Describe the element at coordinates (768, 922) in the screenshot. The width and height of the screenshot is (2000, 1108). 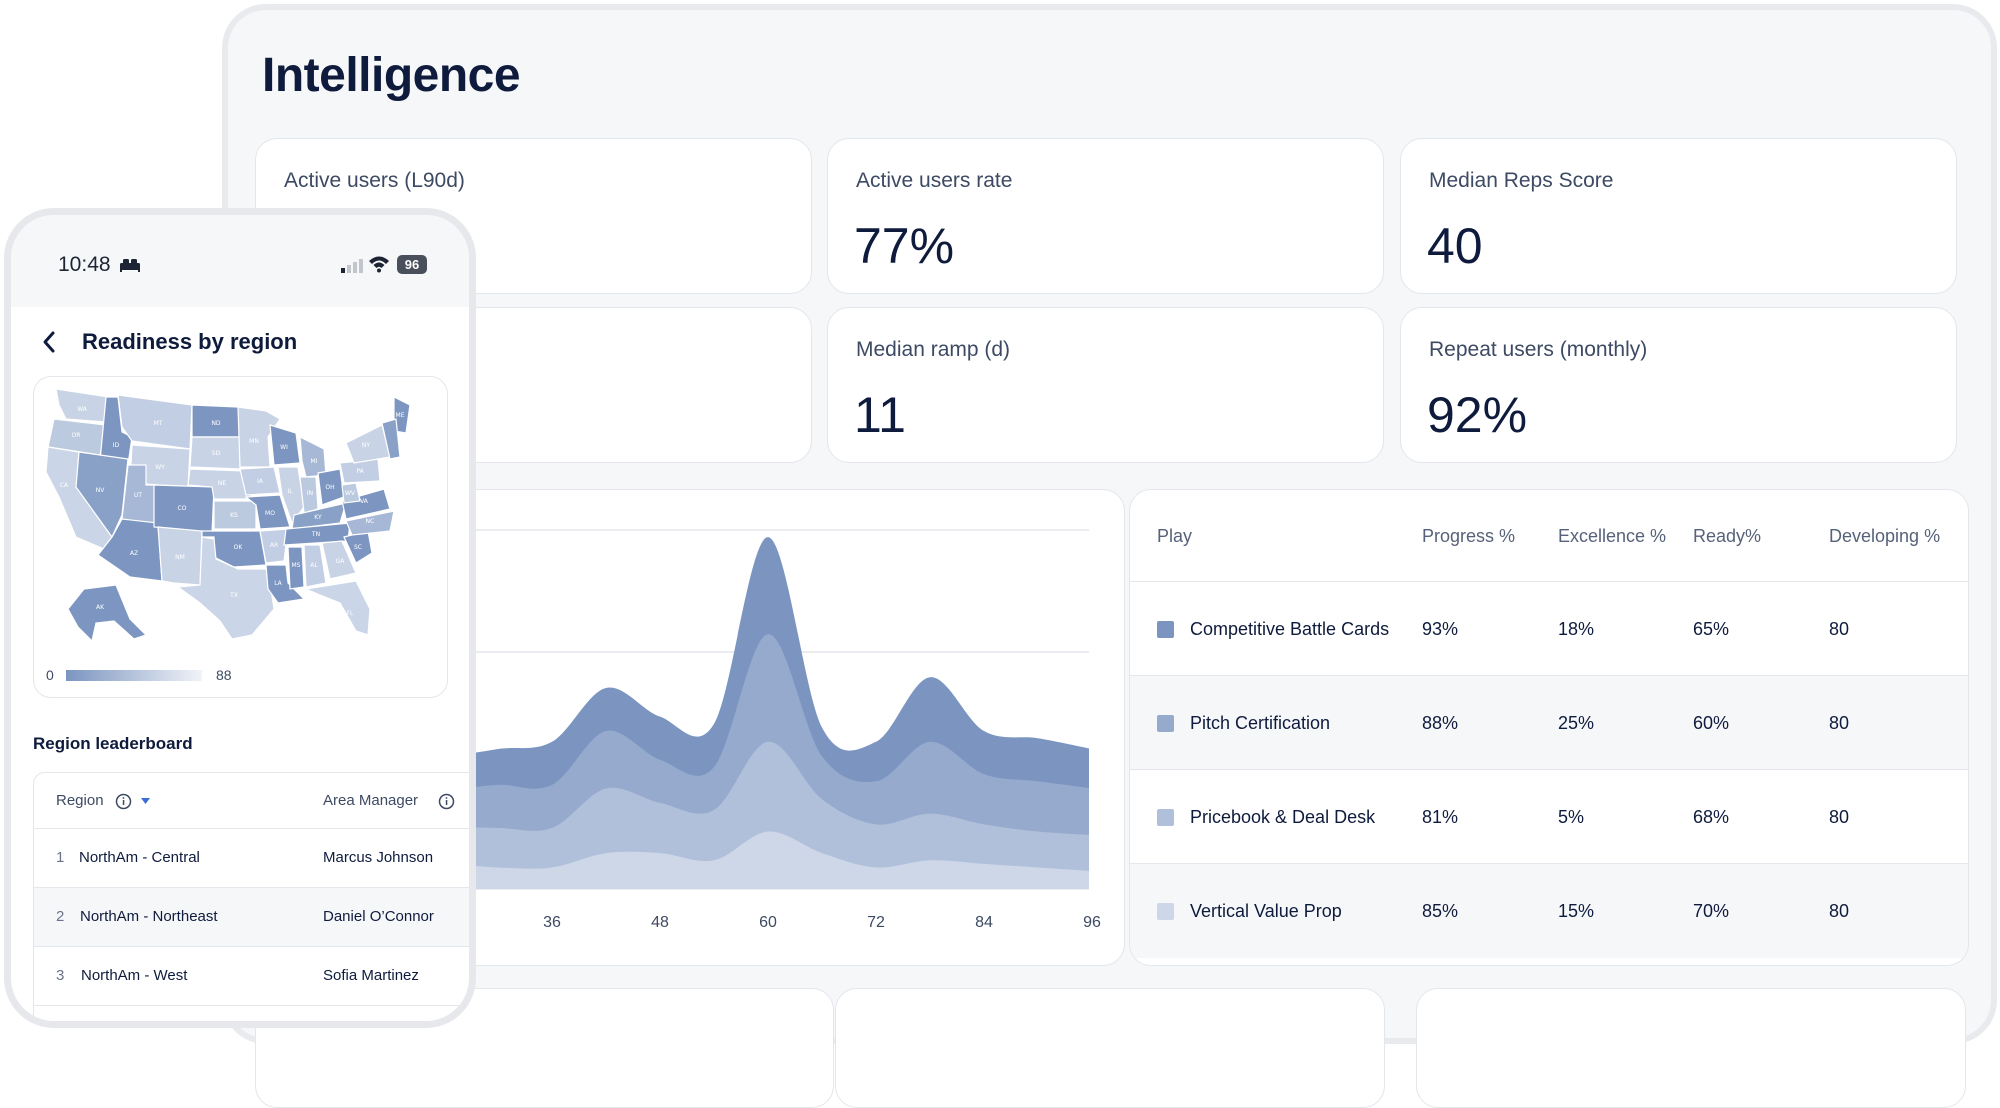
I see `x-tick-label: 60` at that location.